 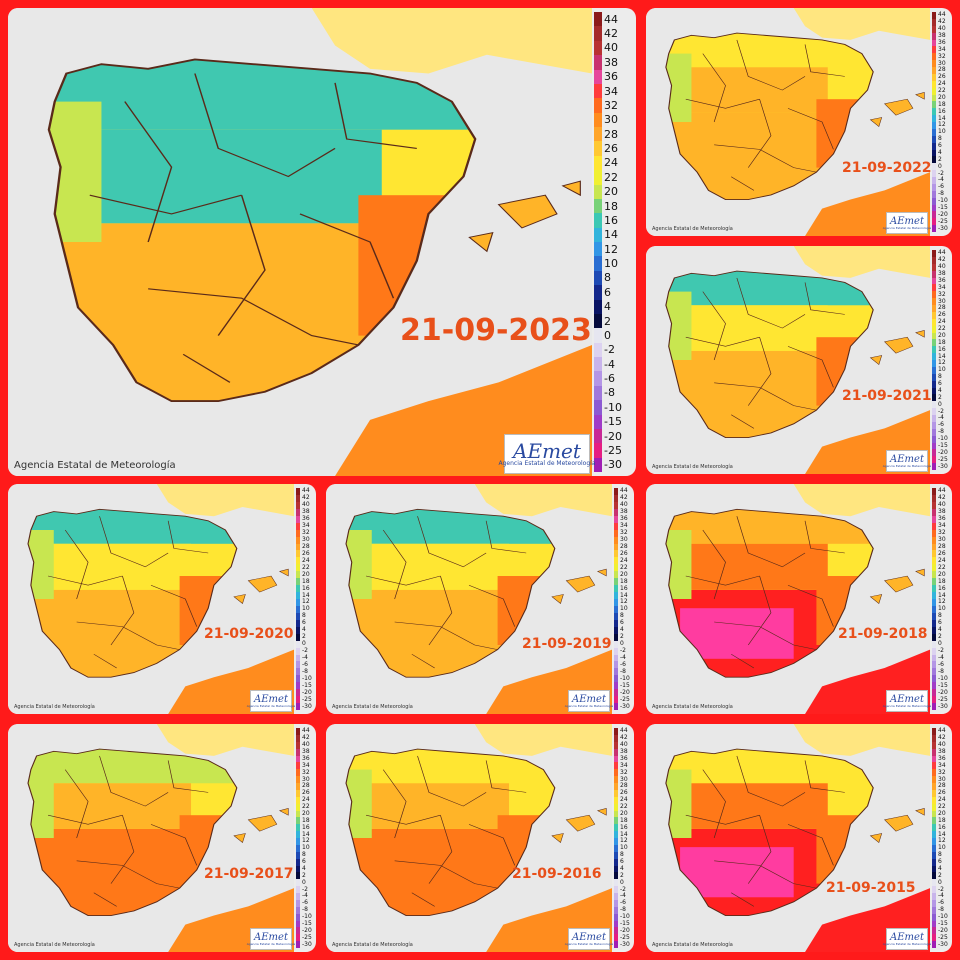 What do you see at coordinates (306, 574) in the screenshot?
I see `legend-label: 20` at bounding box center [306, 574].